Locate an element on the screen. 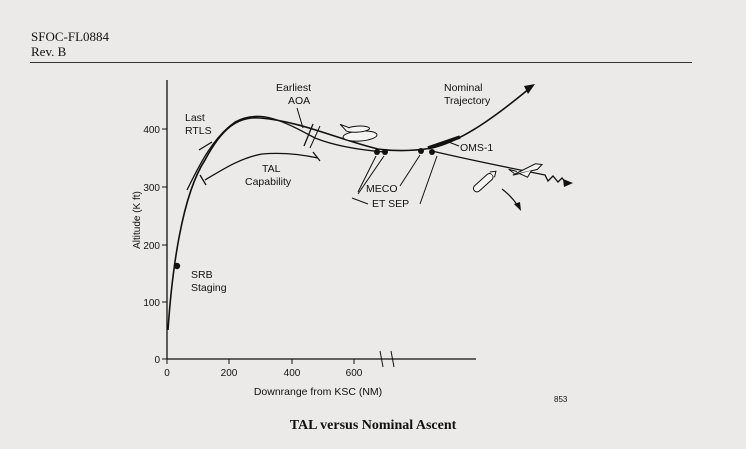  last-rtls-tick is located at coordinates (205, 146).